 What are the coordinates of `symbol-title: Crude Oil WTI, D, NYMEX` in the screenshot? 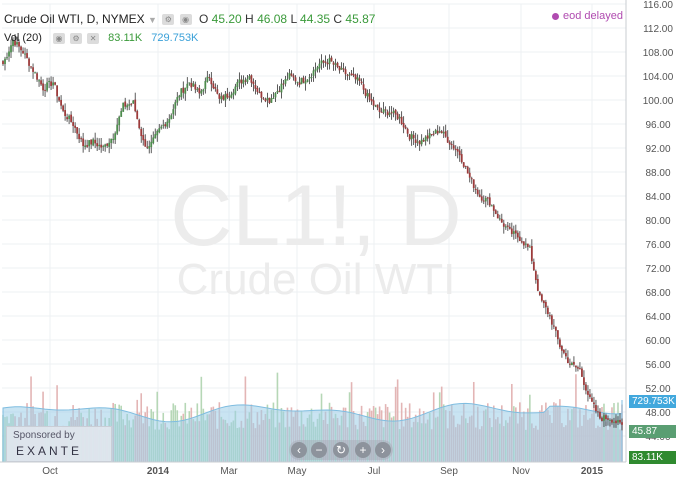 It's located at (74, 19).